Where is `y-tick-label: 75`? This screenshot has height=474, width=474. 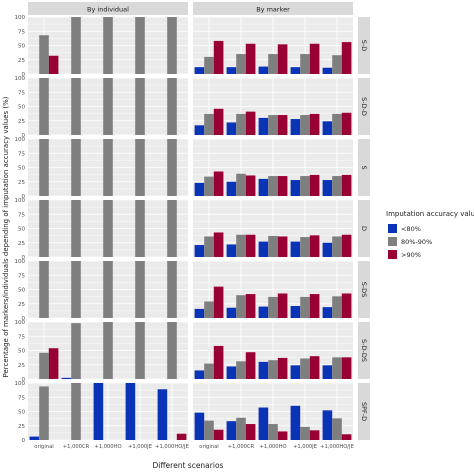
y-tick-label: 75 is located at coordinates (21, 398).